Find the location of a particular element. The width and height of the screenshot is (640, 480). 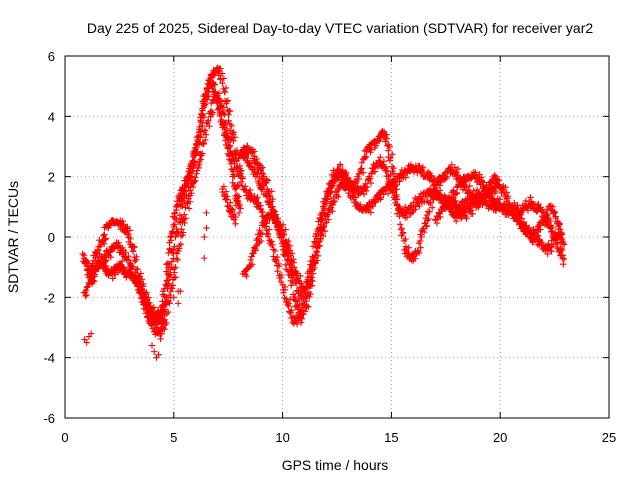

y-tick-label: -6 is located at coordinates (49, 418).